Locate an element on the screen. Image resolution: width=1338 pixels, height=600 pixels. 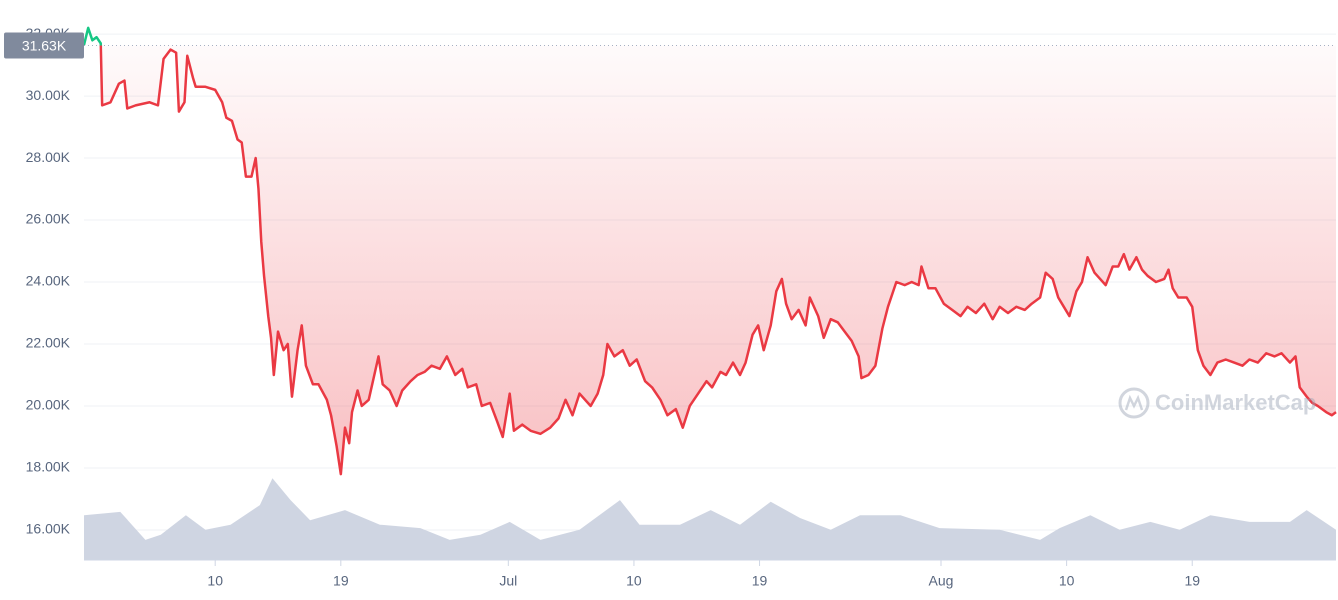
y-tick-label: 30.00K is located at coordinates (48, 95).